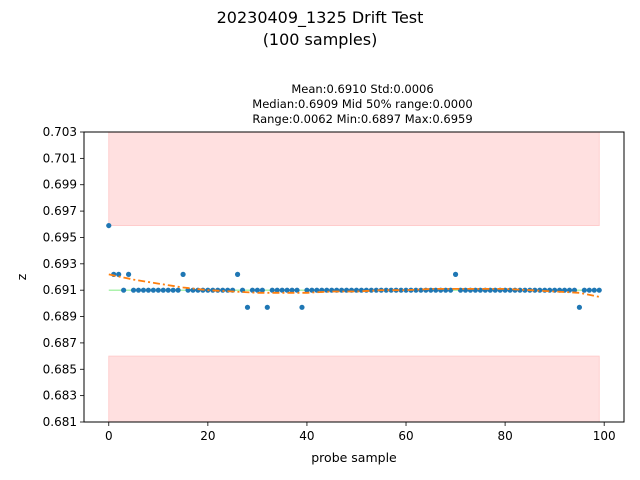 The height and width of the screenshot is (480, 640). What do you see at coordinates (354, 285) in the screenshot?
I see `trend-line` at bounding box center [354, 285].